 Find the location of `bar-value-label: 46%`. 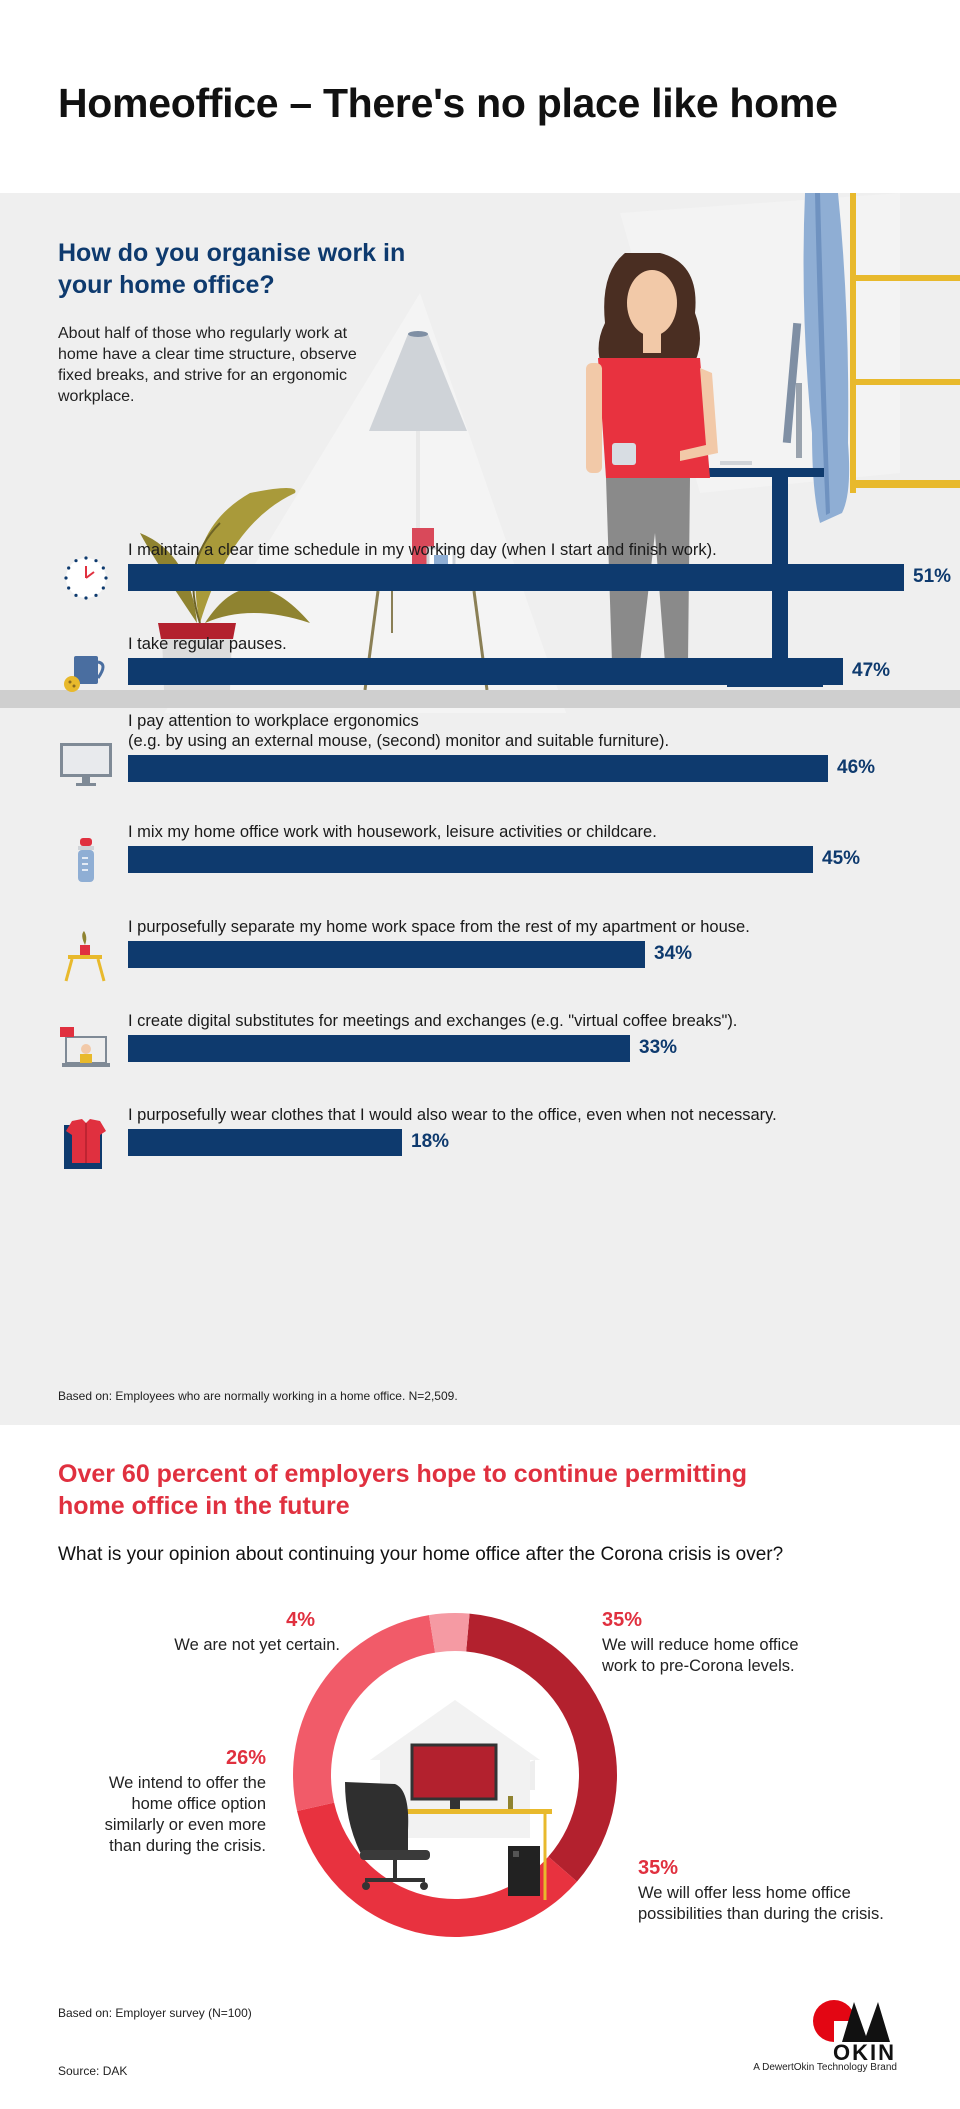

bar-value-label: 46% is located at coordinates (856, 767).